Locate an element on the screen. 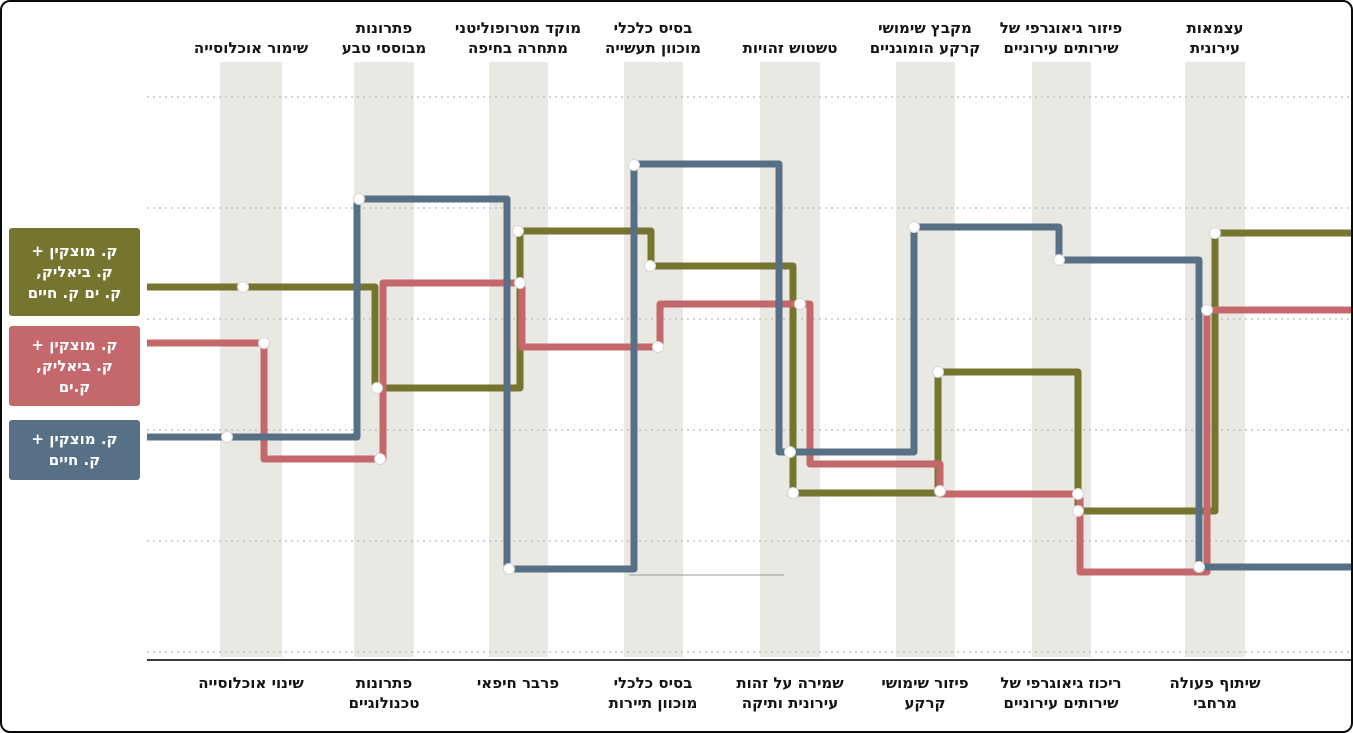 Image resolution: width=1353 pixels, height=733 pixels. legend-box-cluster-blue: ק. מוצקין + ק. חיים is located at coordinates (74, 450).